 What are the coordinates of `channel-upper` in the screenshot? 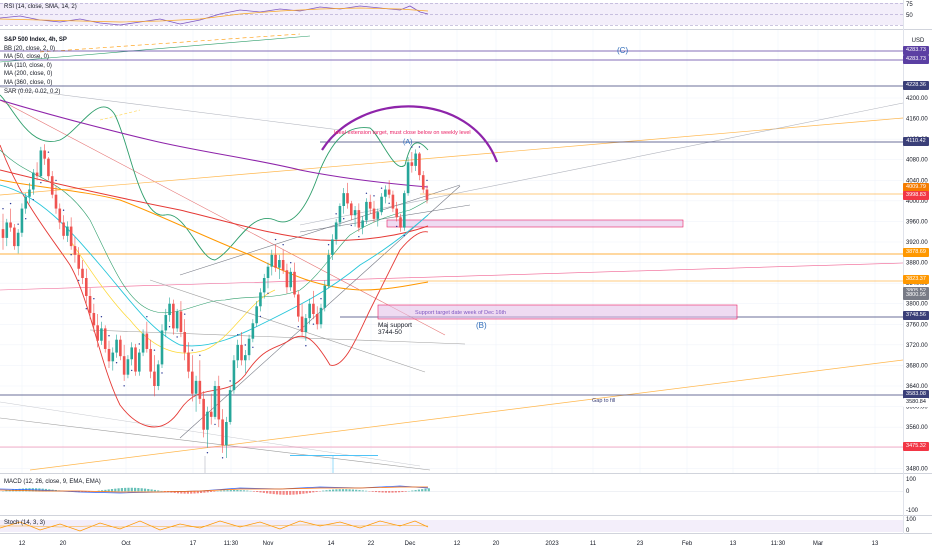 It's located at (320, 230).